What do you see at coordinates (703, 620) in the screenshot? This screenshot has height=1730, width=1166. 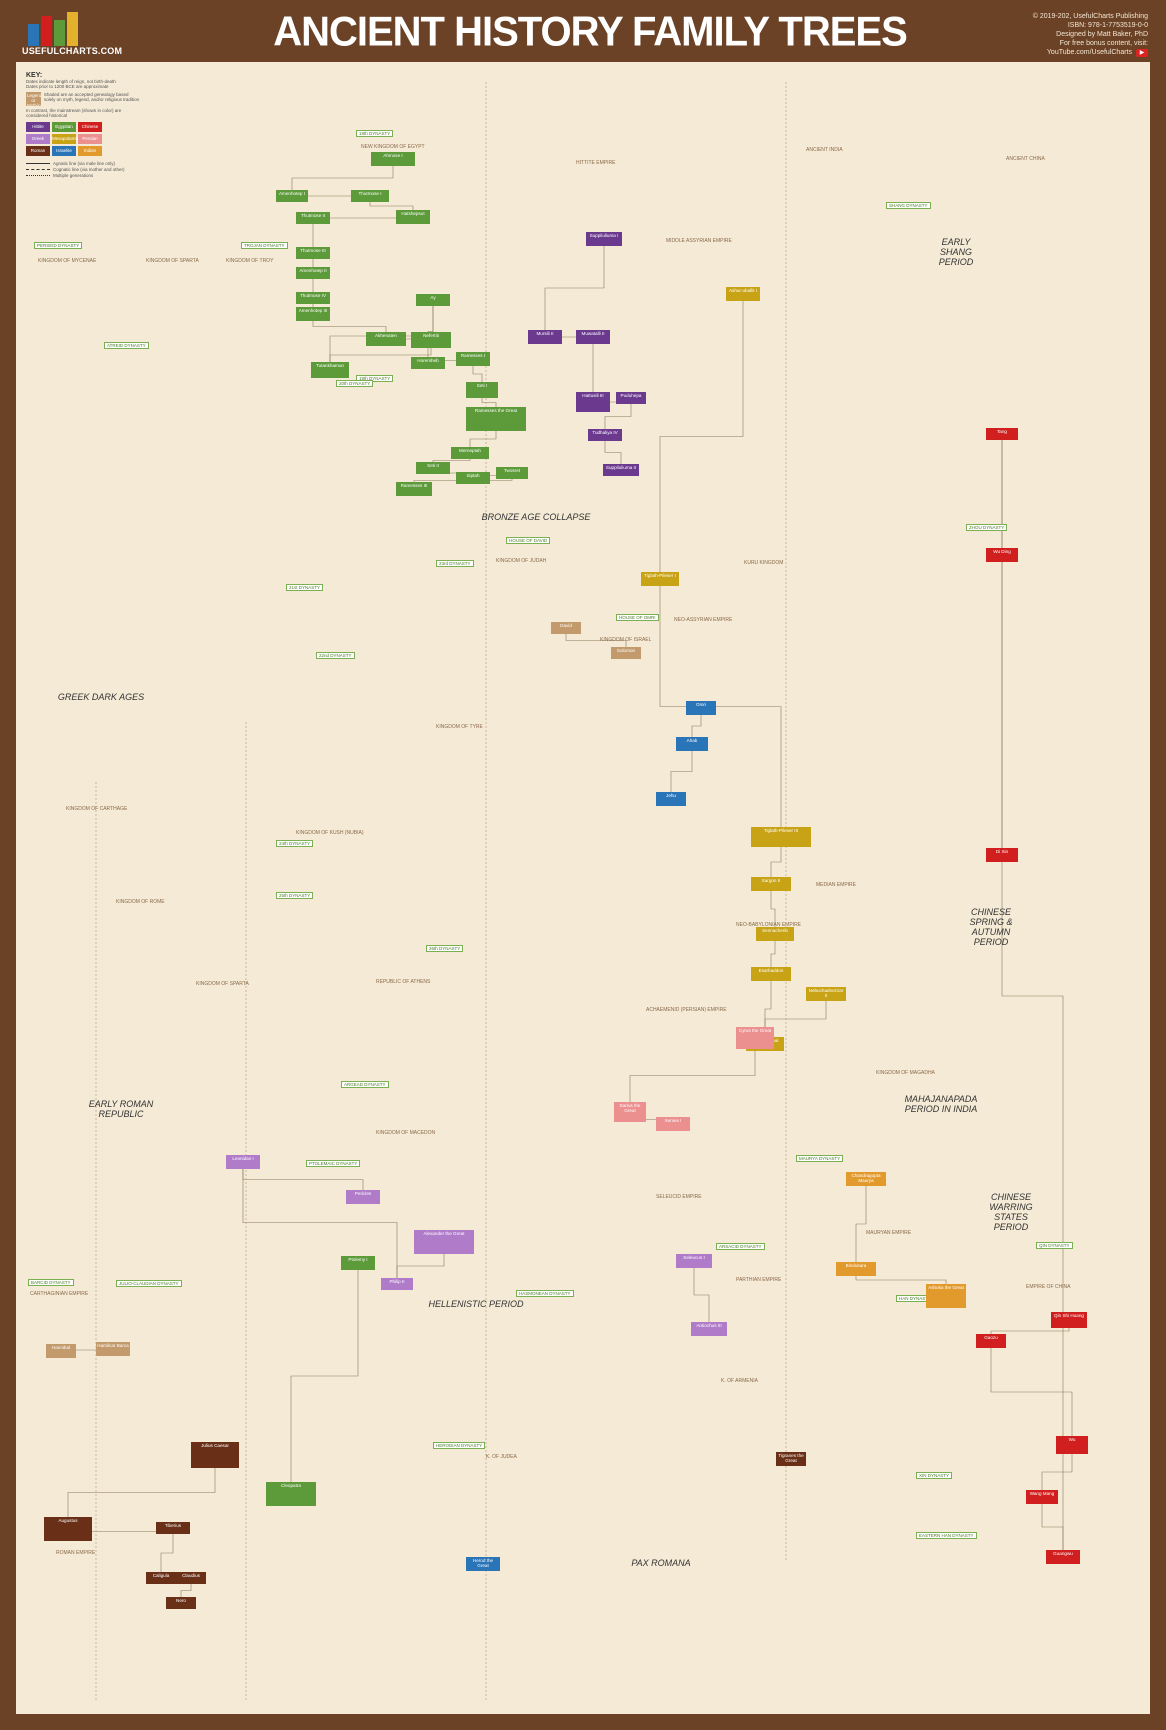 I see `region-label: NEO-ASSYRIAN EMPIRE` at bounding box center [703, 620].